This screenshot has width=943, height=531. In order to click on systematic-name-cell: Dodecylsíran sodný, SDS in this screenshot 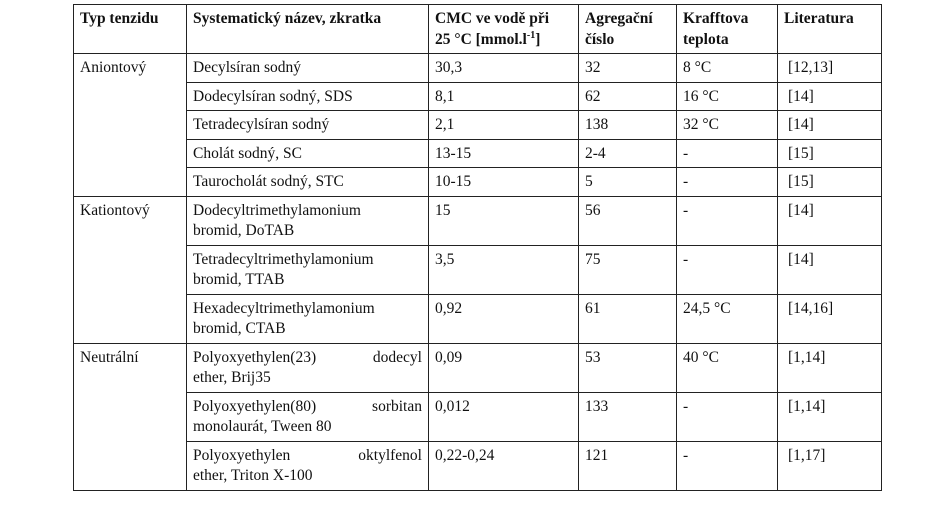, I will do `click(307, 96)`.